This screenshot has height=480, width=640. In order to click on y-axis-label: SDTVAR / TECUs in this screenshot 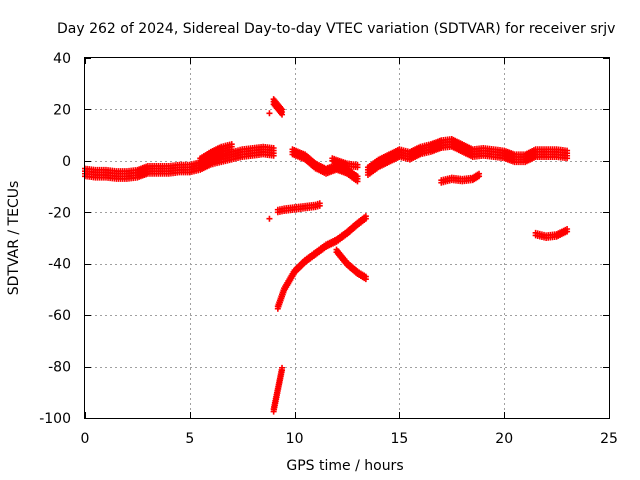, I will do `click(14, 238)`.